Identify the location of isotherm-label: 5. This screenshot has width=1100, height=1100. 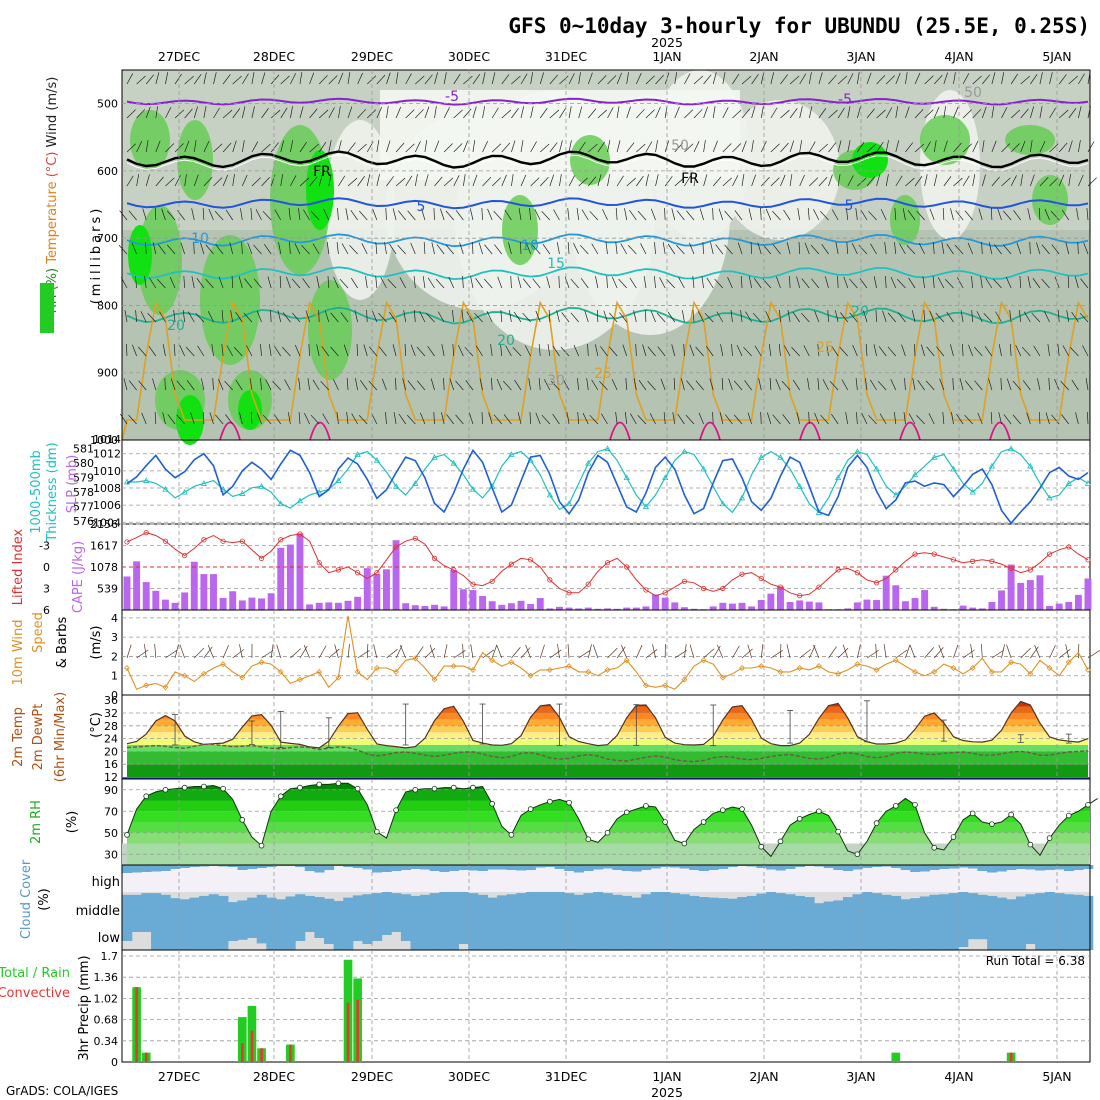
(849, 206).